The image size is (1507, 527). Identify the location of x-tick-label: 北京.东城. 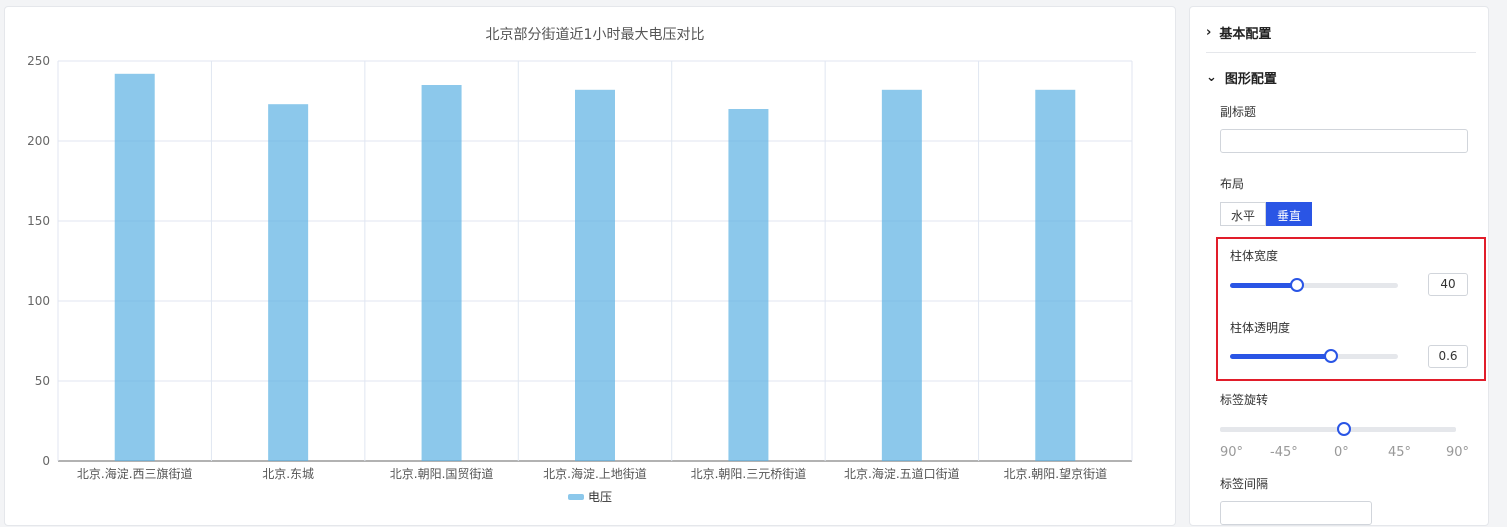
(288, 474).